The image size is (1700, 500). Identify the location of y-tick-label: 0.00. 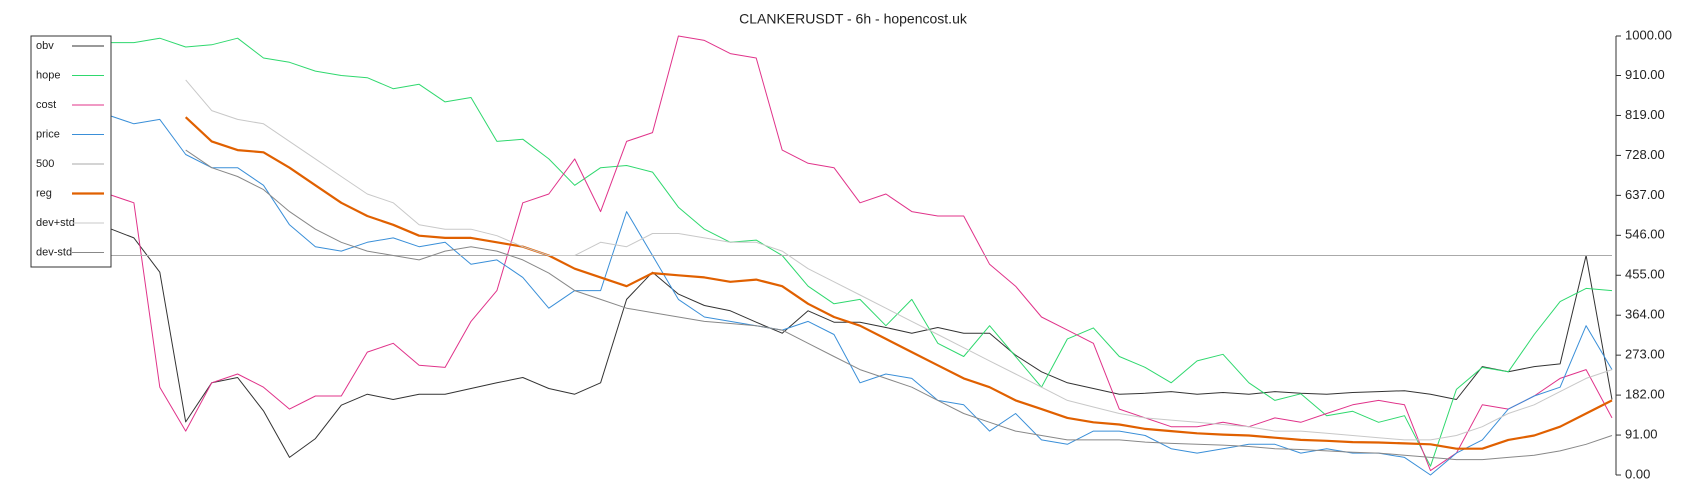
(1637, 473).